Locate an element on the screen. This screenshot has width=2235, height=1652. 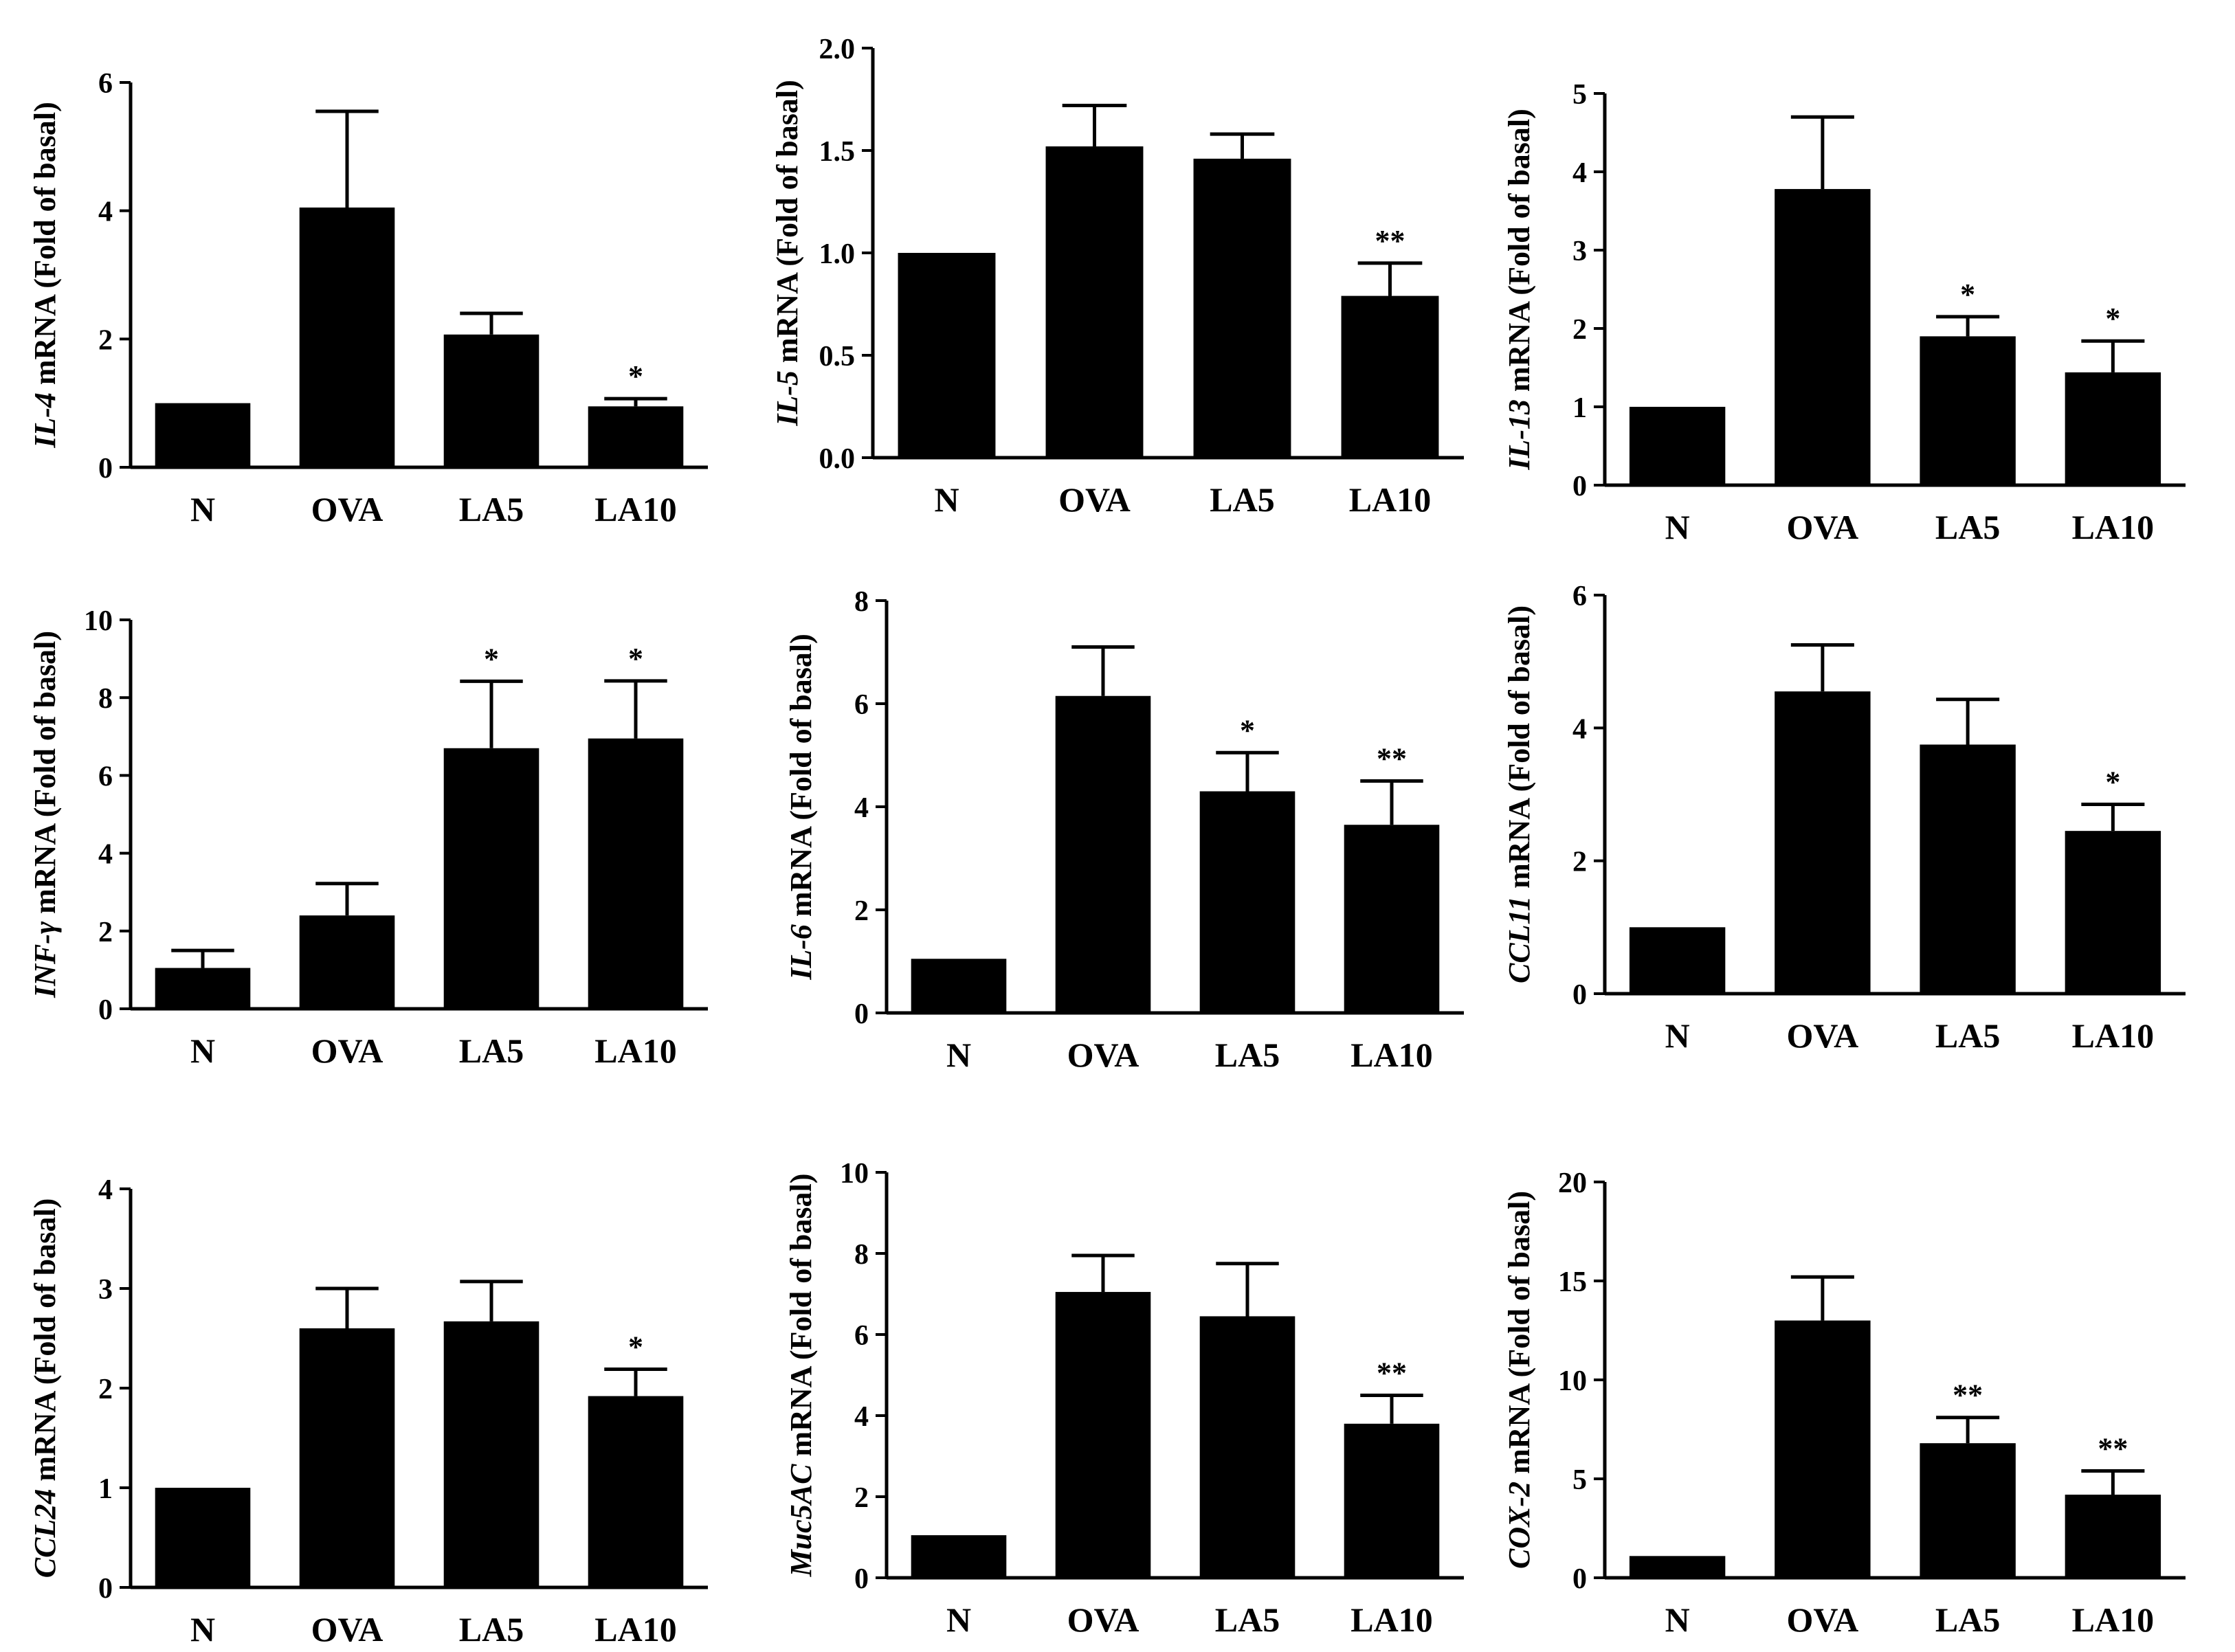
y-tick-label: 0.0 is located at coordinates (837, 459).